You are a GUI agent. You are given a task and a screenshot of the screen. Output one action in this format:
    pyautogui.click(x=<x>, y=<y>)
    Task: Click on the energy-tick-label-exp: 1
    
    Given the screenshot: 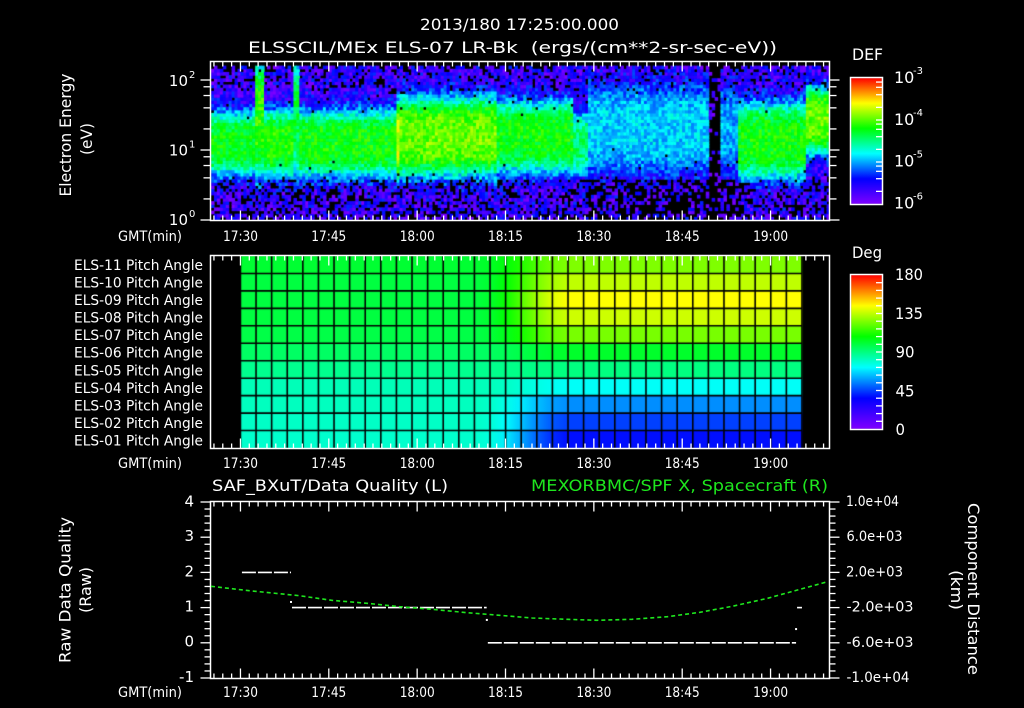 What is the action you would take?
    pyautogui.click(x=192, y=145)
    